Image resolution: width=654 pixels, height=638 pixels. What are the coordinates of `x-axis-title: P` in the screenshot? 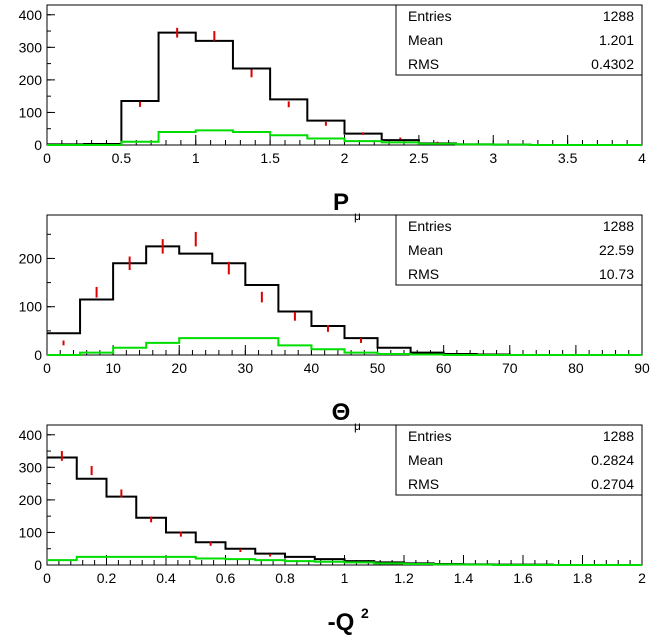 It's located at (341, 202).